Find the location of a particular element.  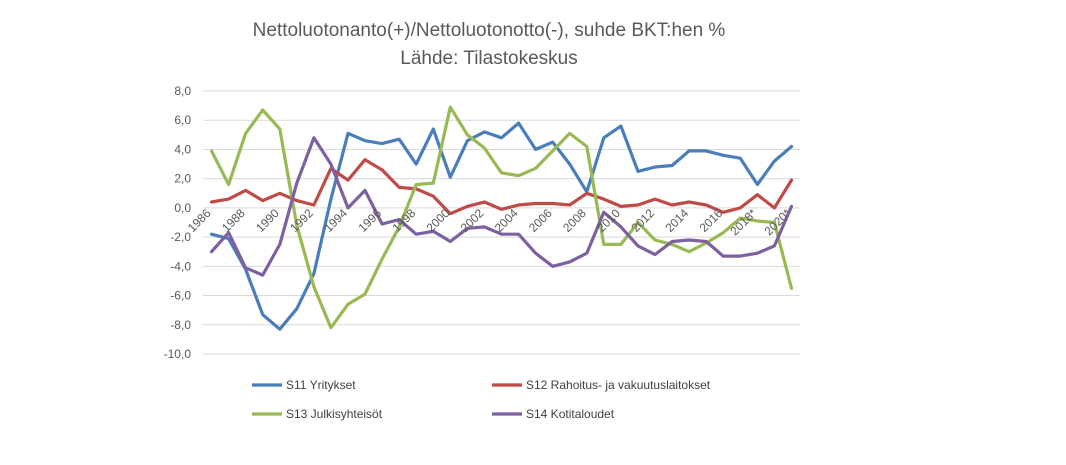

y-axis-tick-labels: 8,0 6,0 4,0 2,0 0,0 -2,0 -4,0 -6,0 -8,0 -10,0 is located at coordinates (178, 222).